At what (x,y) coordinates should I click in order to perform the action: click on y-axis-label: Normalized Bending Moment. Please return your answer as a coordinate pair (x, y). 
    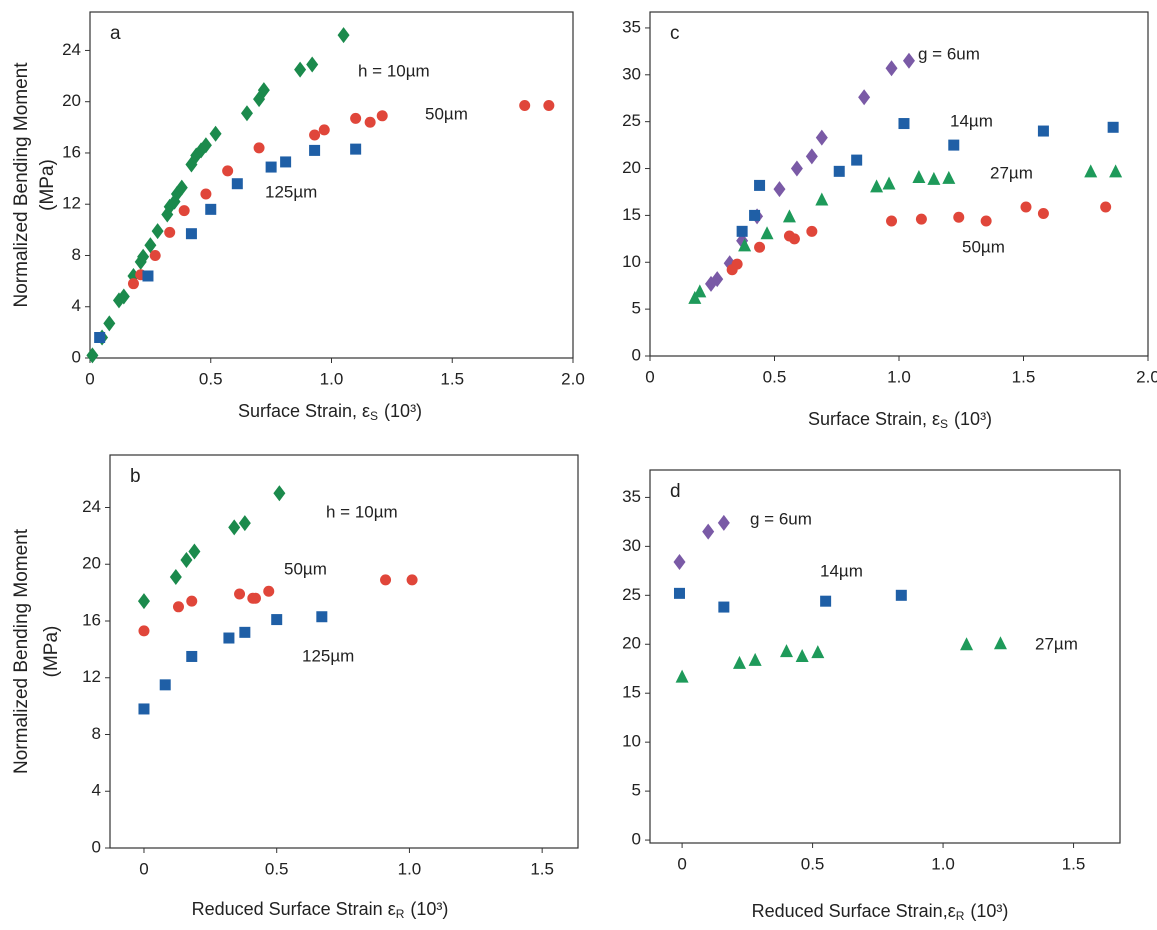
    Looking at the image, I should click on (21, 185).